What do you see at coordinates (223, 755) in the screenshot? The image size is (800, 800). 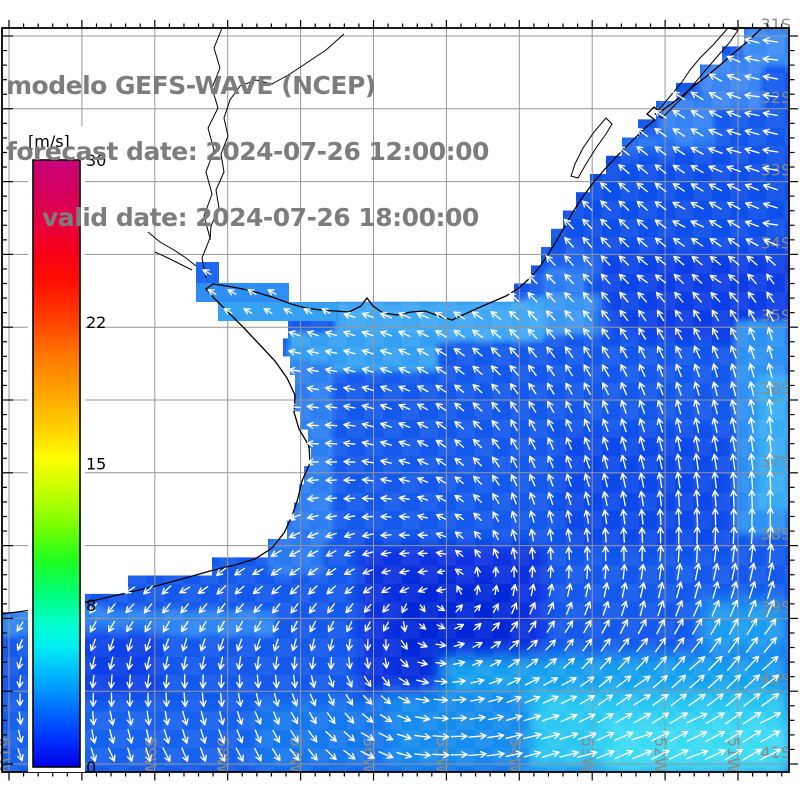 I see `lon-label: 58W` at bounding box center [223, 755].